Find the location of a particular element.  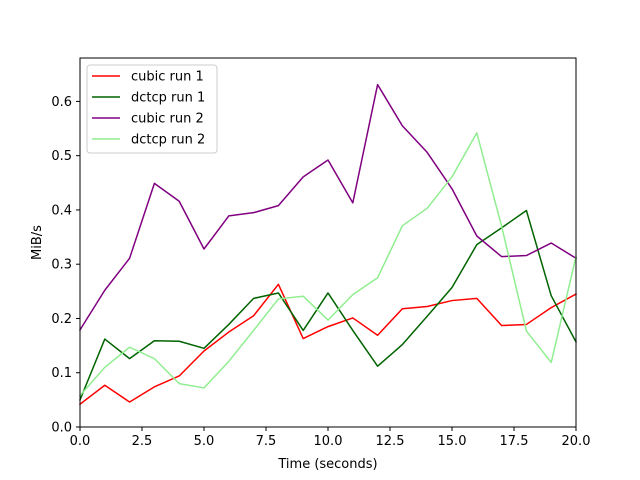

legend-label-1: cubic run 1 is located at coordinates (167, 77).